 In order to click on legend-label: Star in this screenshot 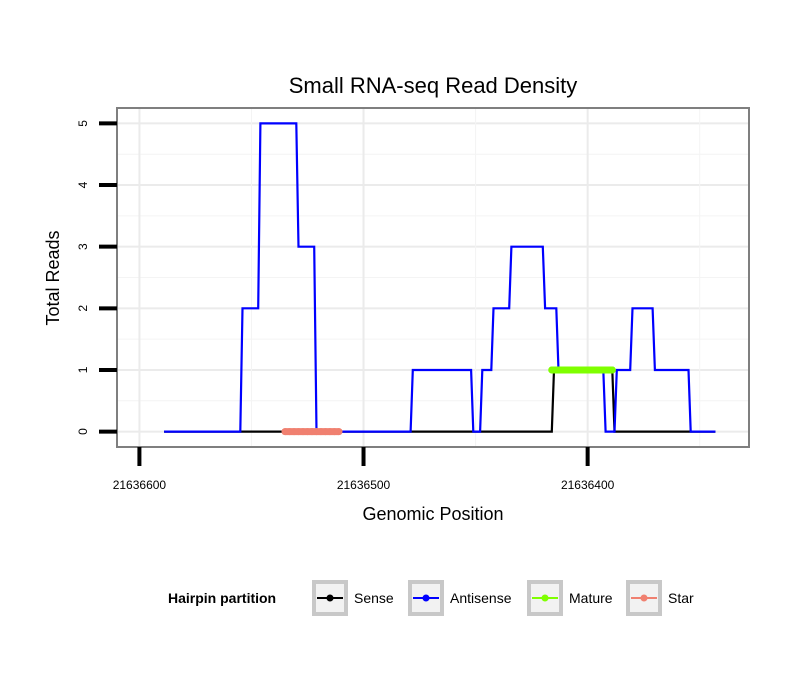, I will do `click(681, 598)`.